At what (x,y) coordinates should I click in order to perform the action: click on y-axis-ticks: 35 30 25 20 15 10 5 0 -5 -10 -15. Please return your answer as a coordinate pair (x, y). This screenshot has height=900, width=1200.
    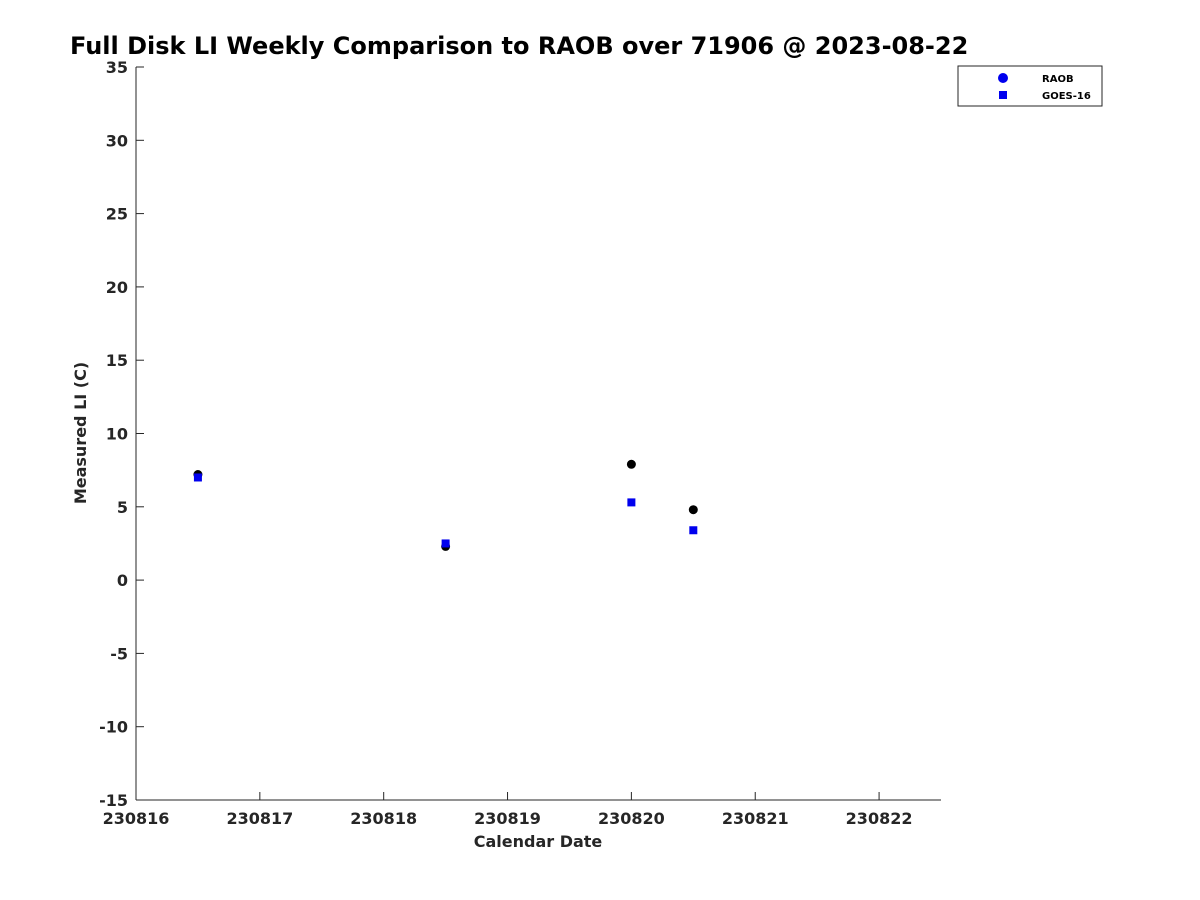
    Looking at the image, I should click on (121, 434).